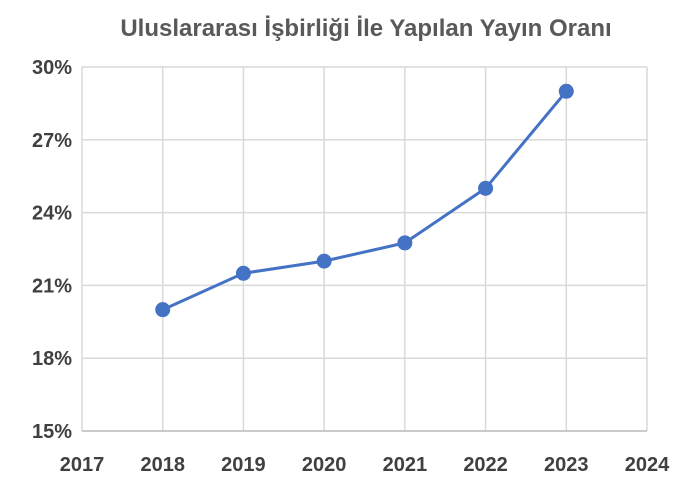 The height and width of the screenshot is (498, 695). I want to click on data-point-2020, so click(324, 261).